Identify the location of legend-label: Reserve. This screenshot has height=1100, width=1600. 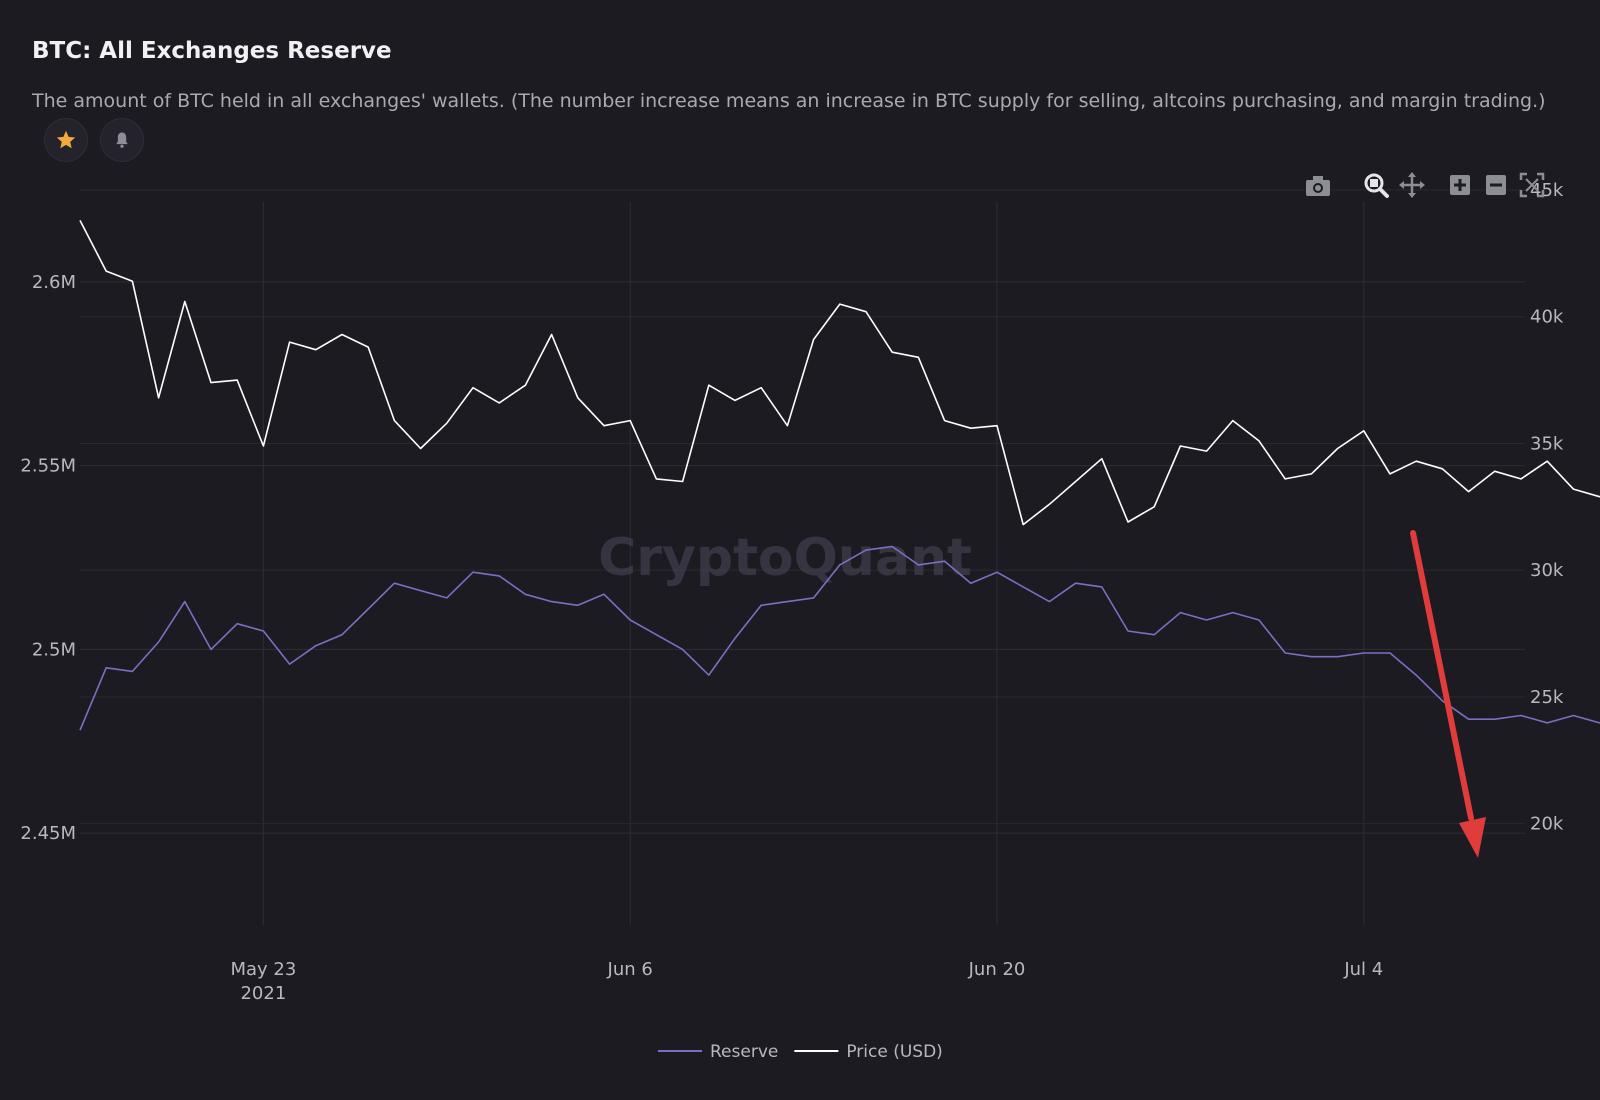
(744, 1052).